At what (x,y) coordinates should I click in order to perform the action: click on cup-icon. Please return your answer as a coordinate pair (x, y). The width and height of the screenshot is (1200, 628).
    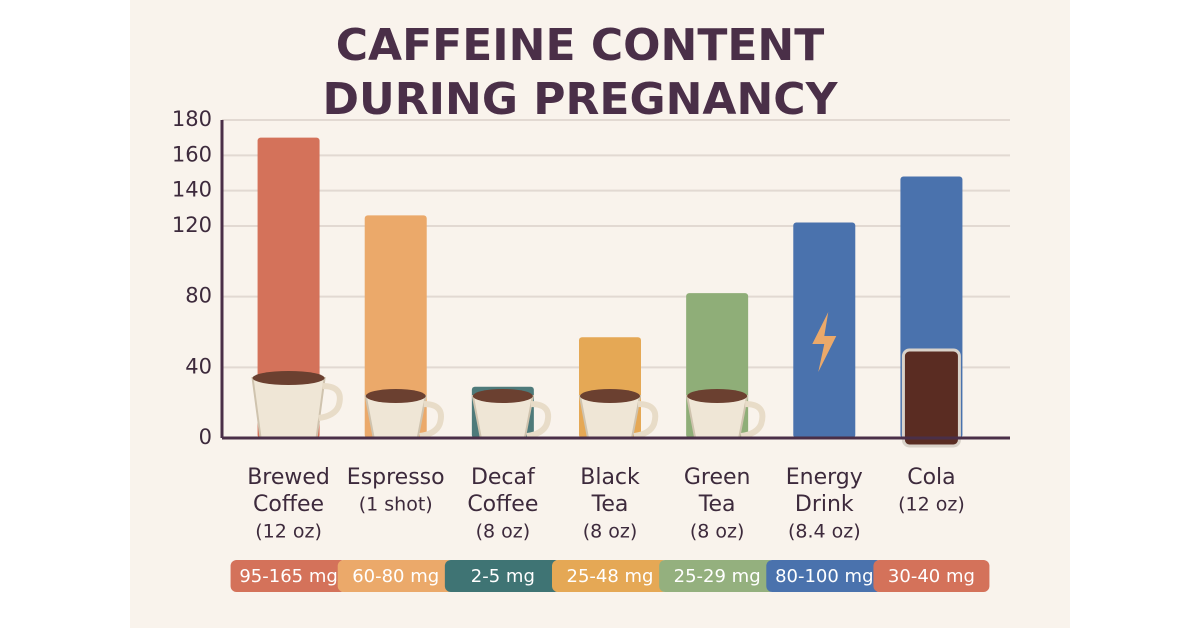
    Looking at the image, I should click on (288, 408).